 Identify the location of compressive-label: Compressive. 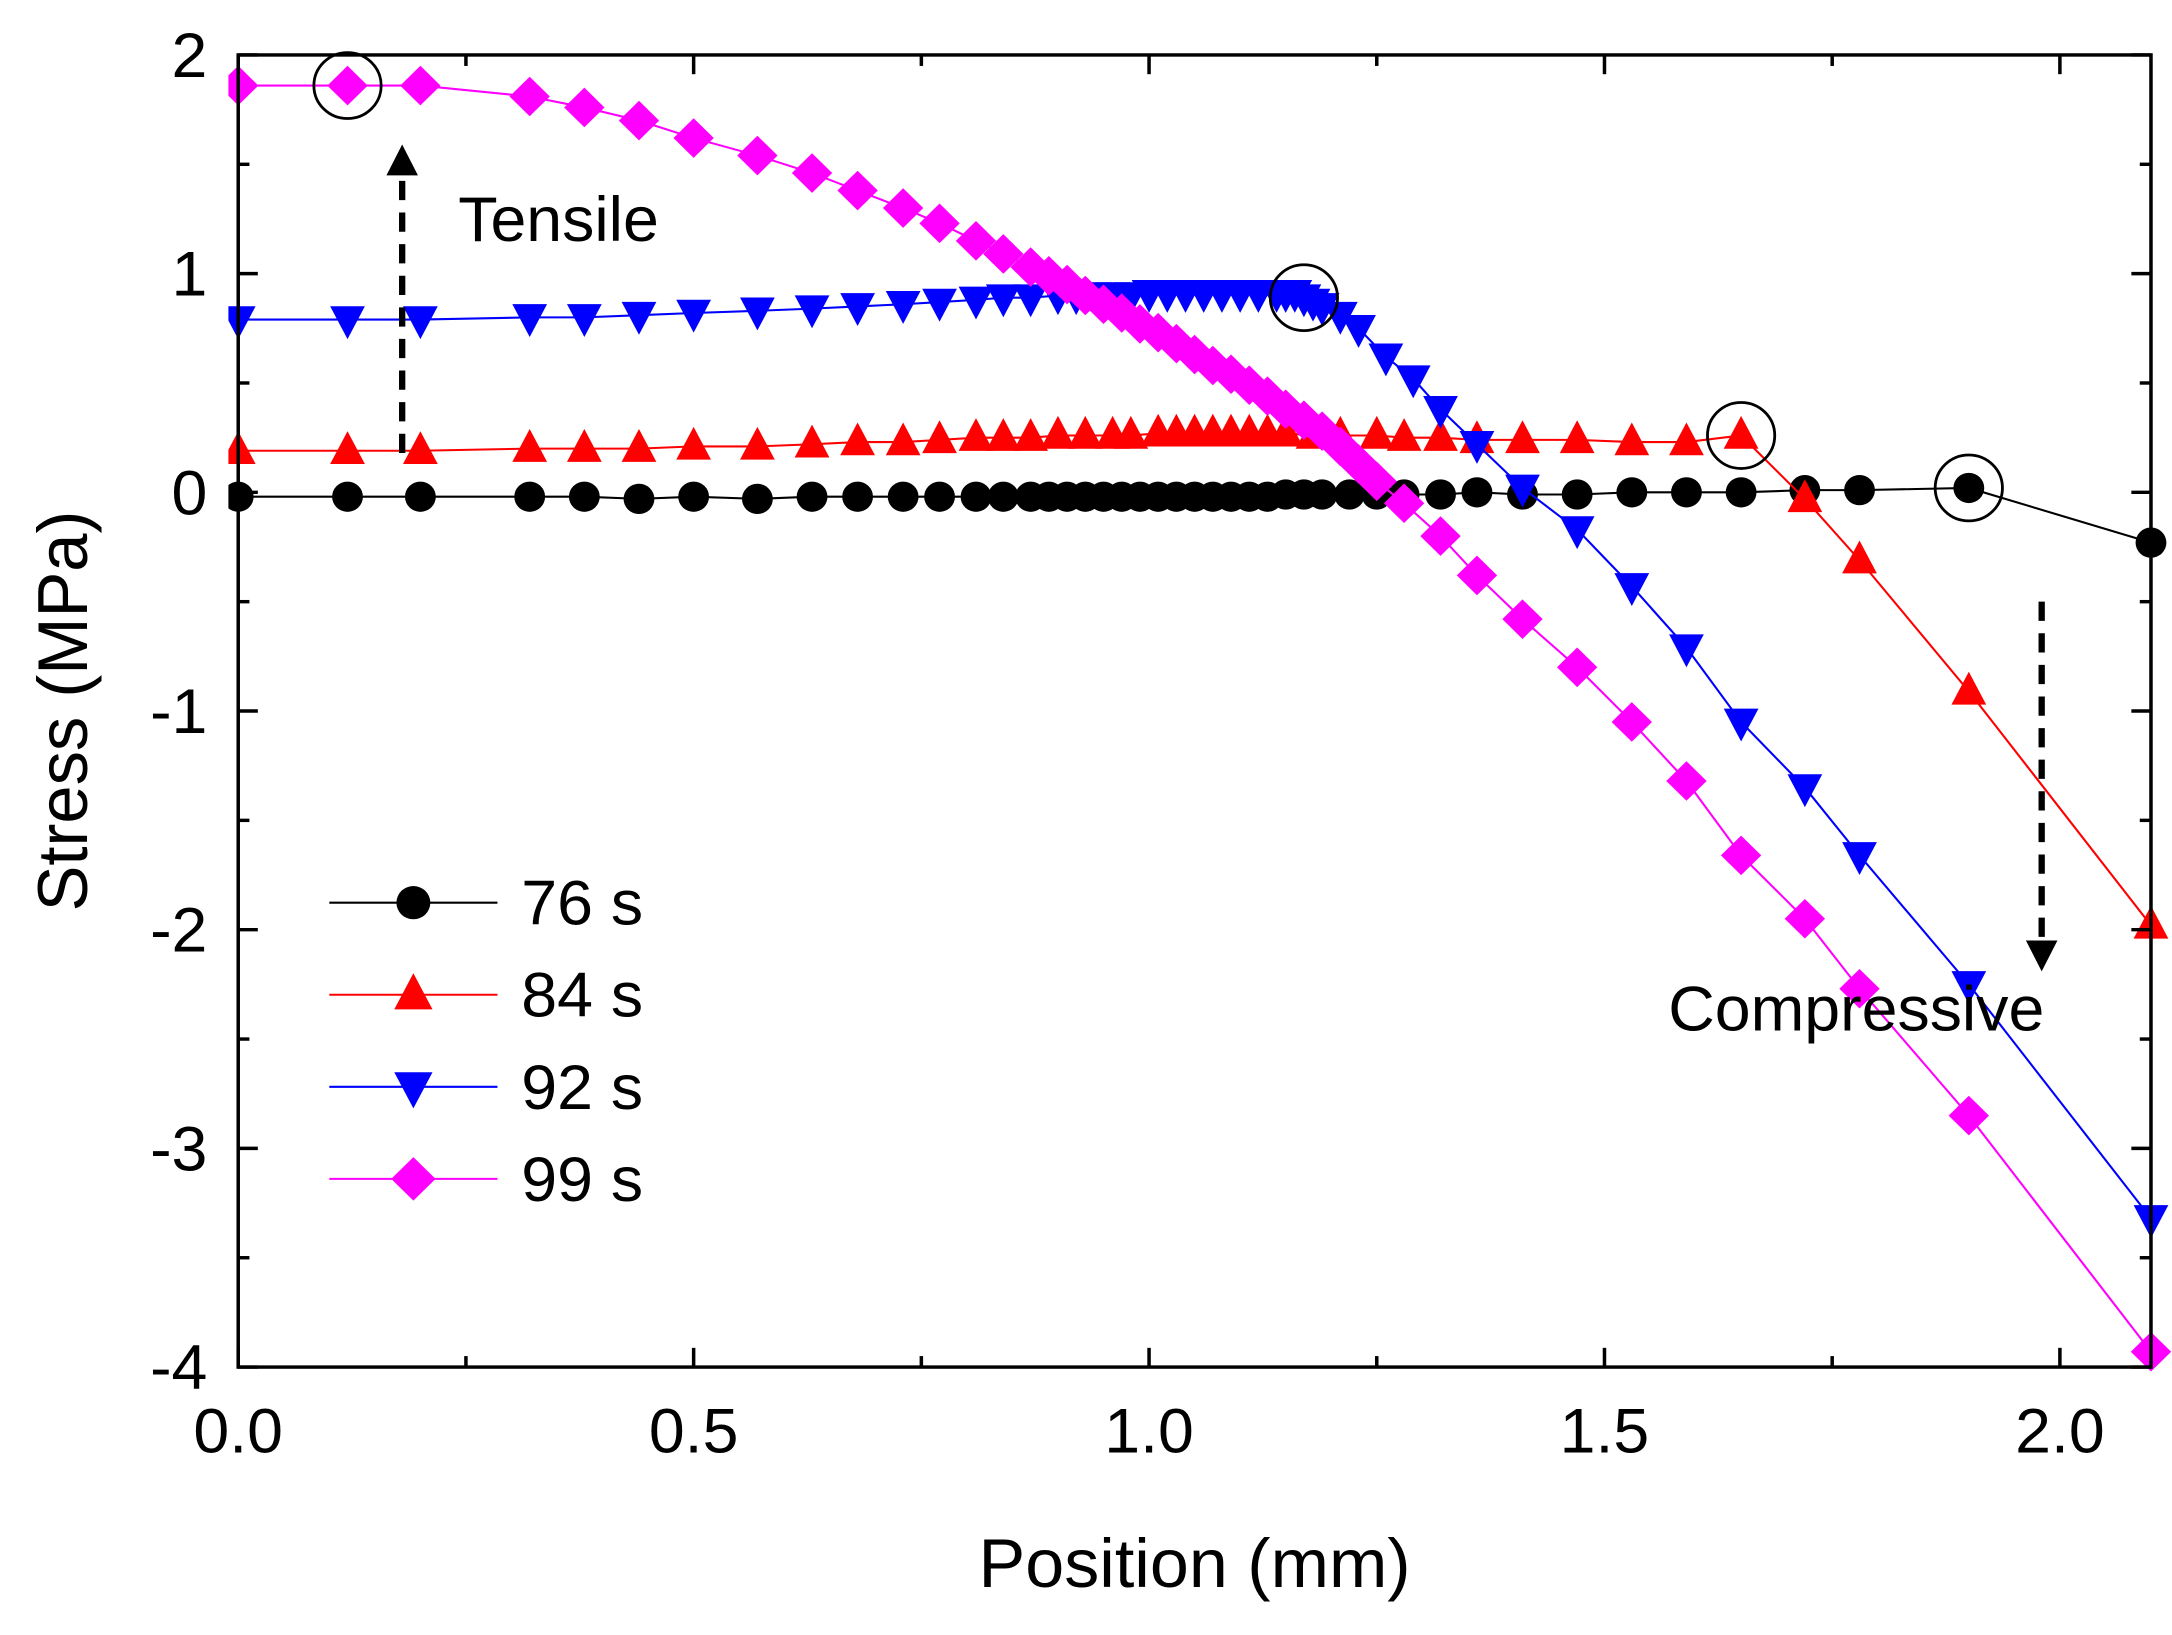
(1856, 1008).